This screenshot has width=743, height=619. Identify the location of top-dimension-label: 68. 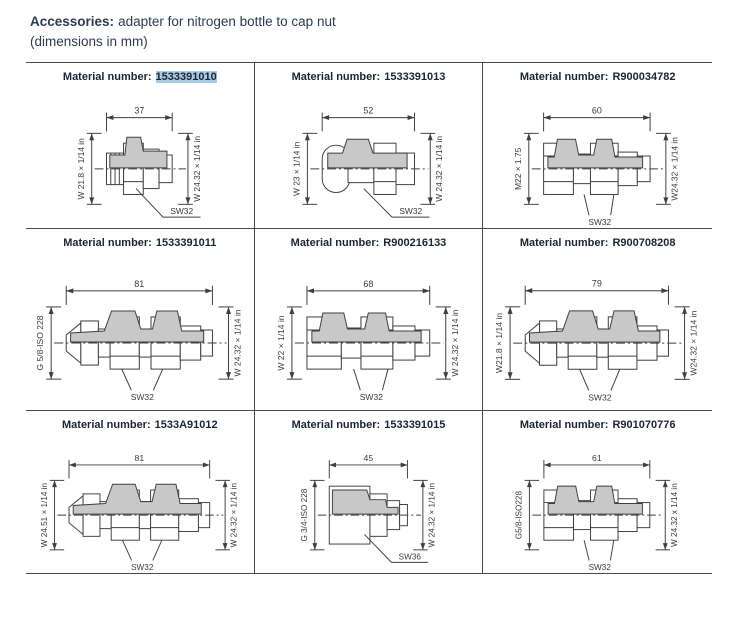
(368, 284).